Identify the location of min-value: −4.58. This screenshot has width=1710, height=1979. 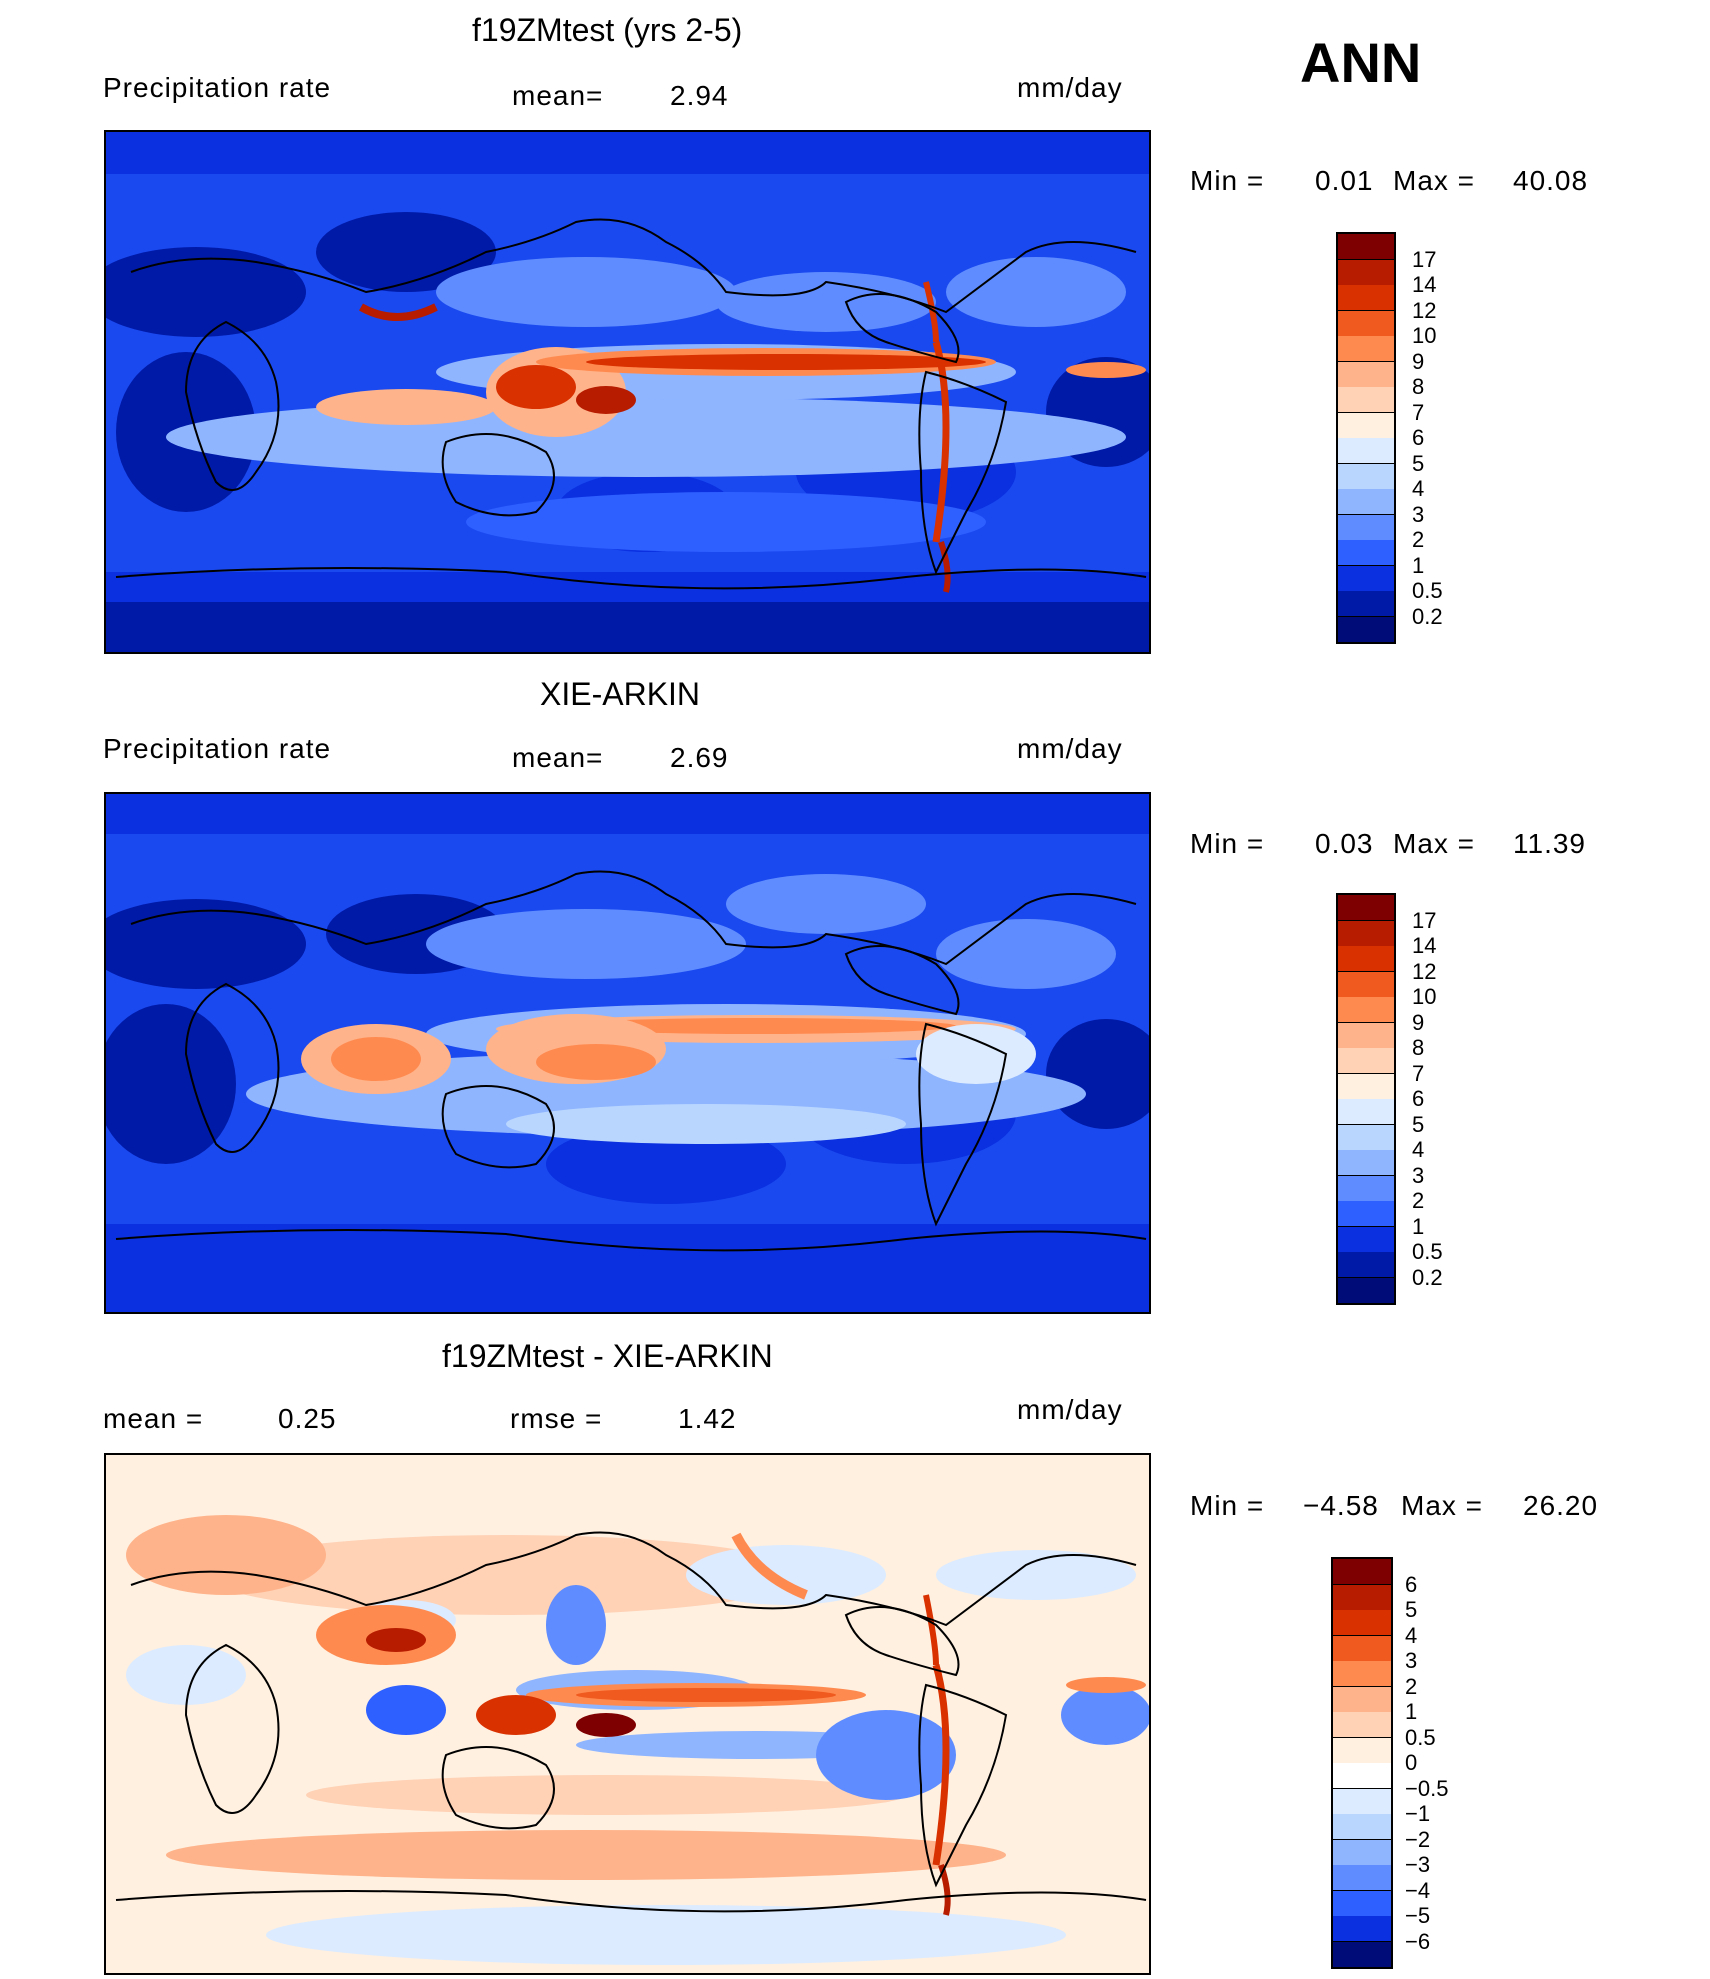
(1341, 1505).